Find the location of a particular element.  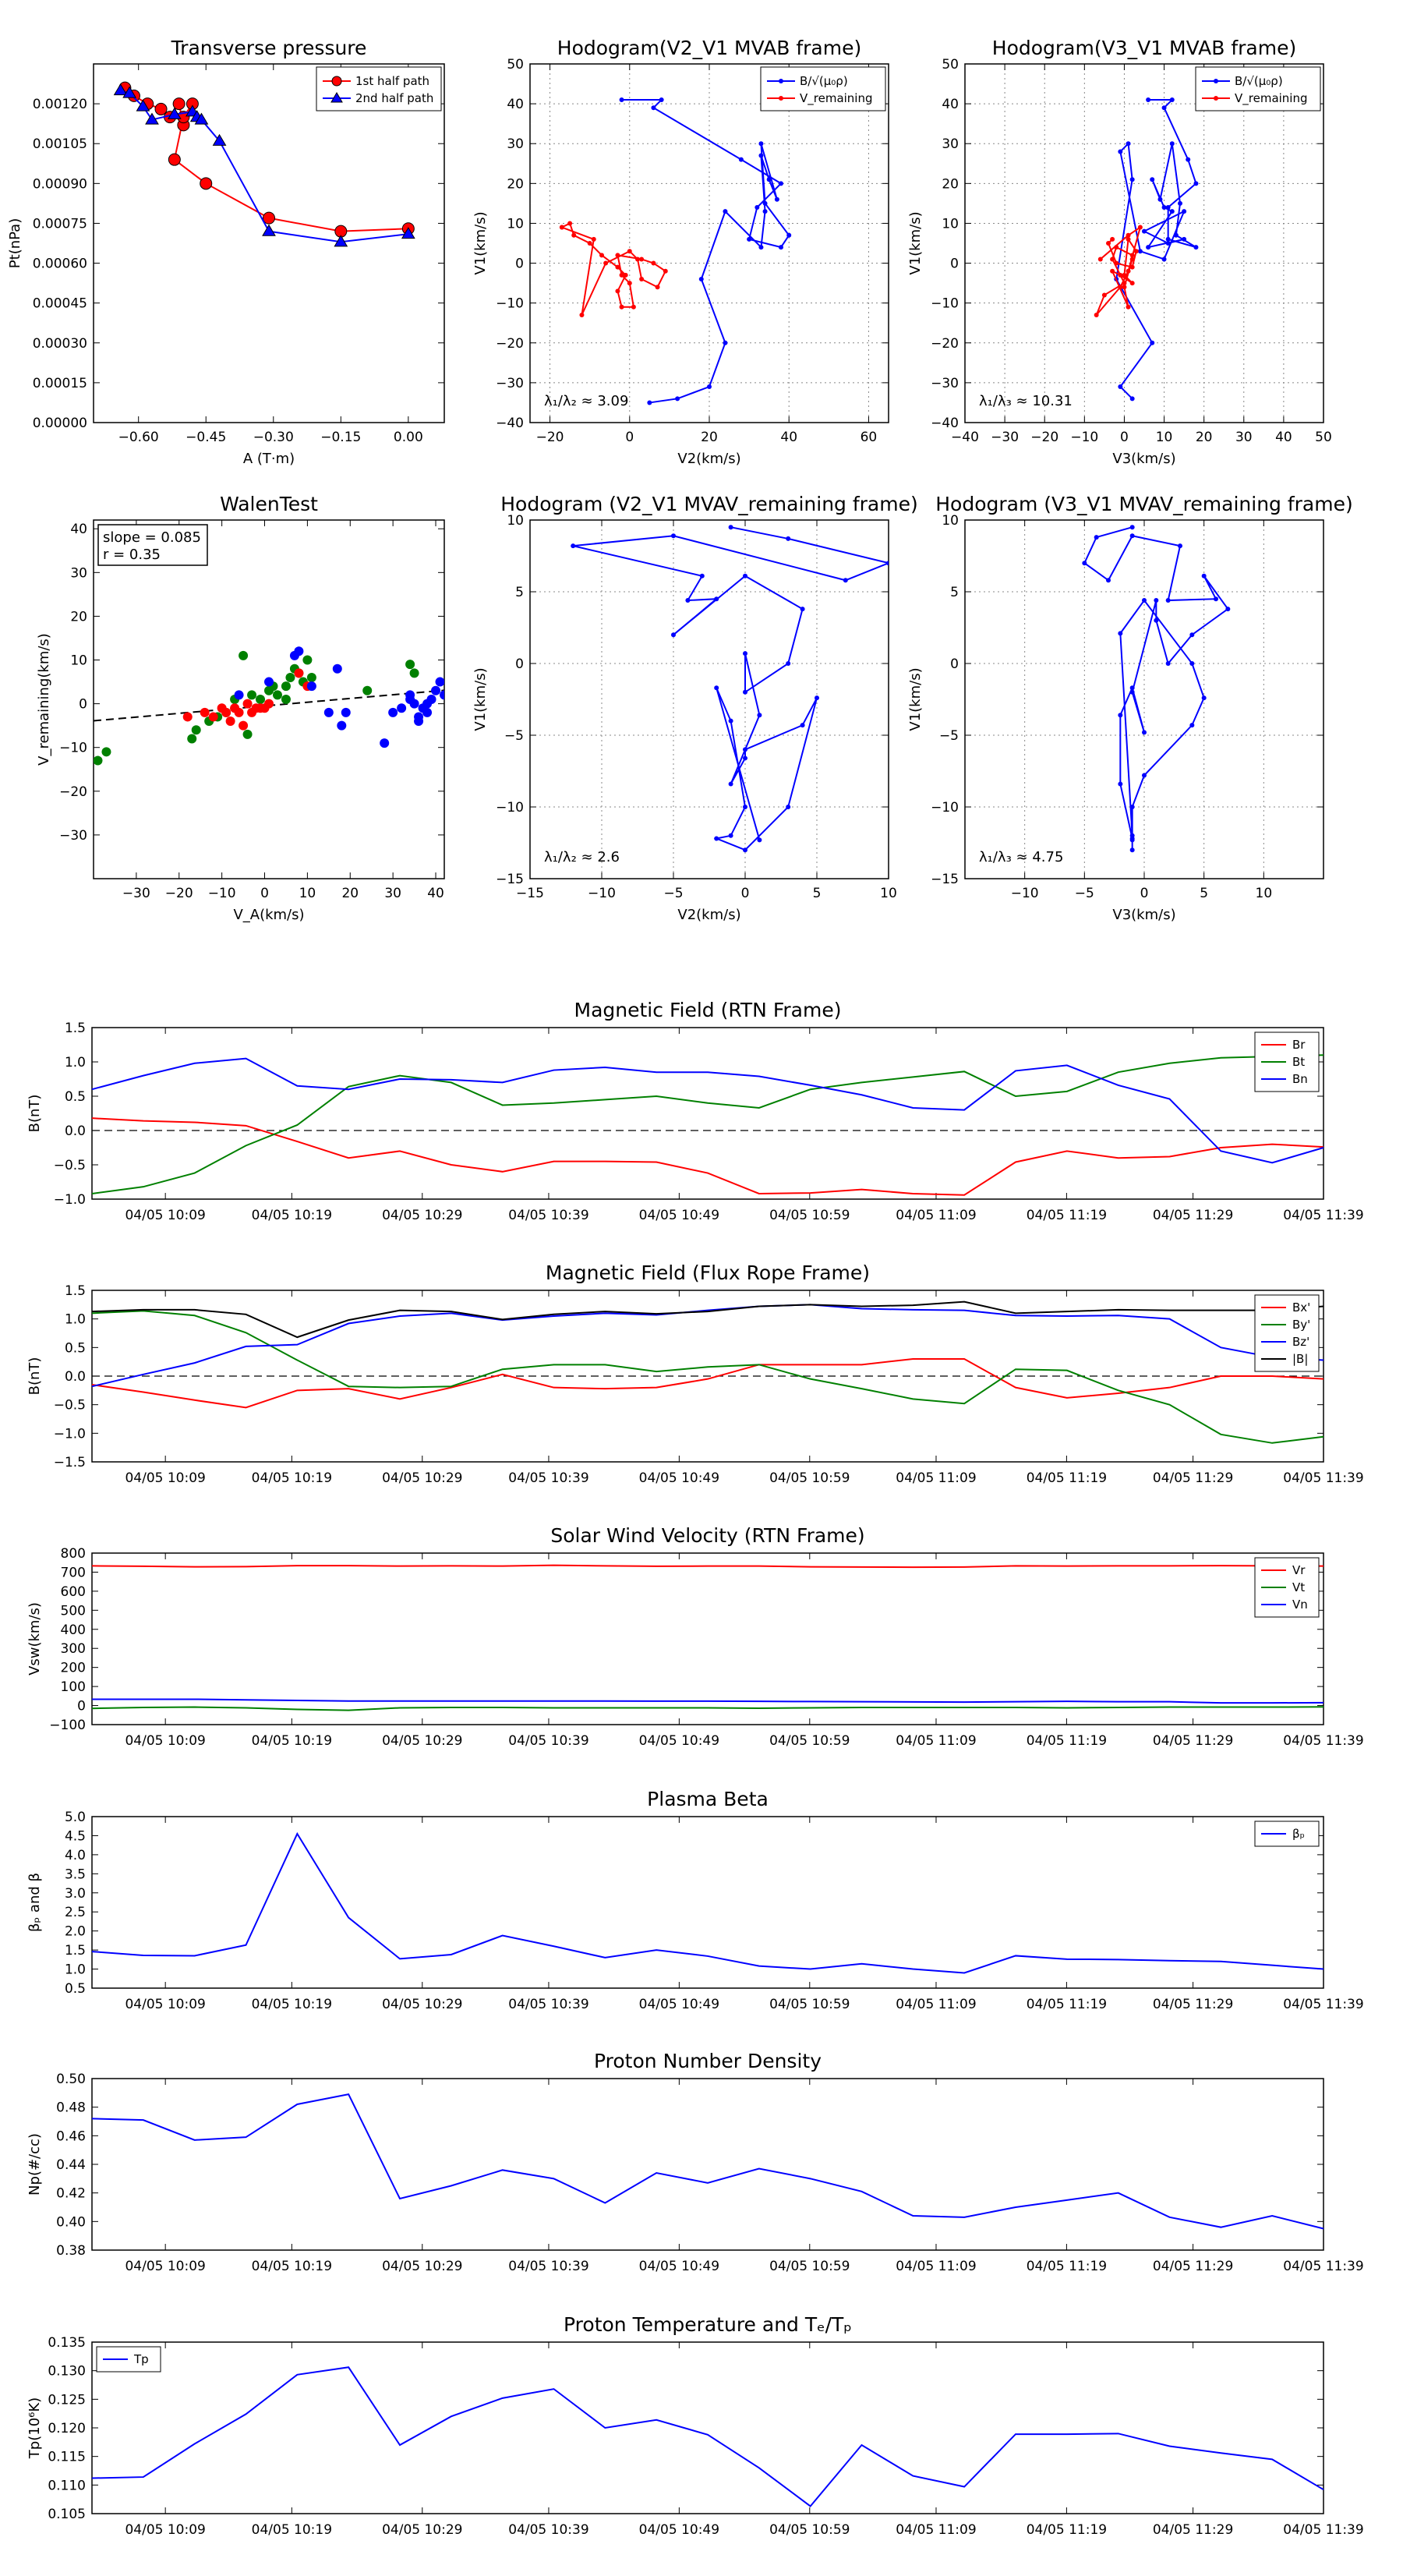

x-axis-label: V_A(km/s) is located at coordinates (268, 915).